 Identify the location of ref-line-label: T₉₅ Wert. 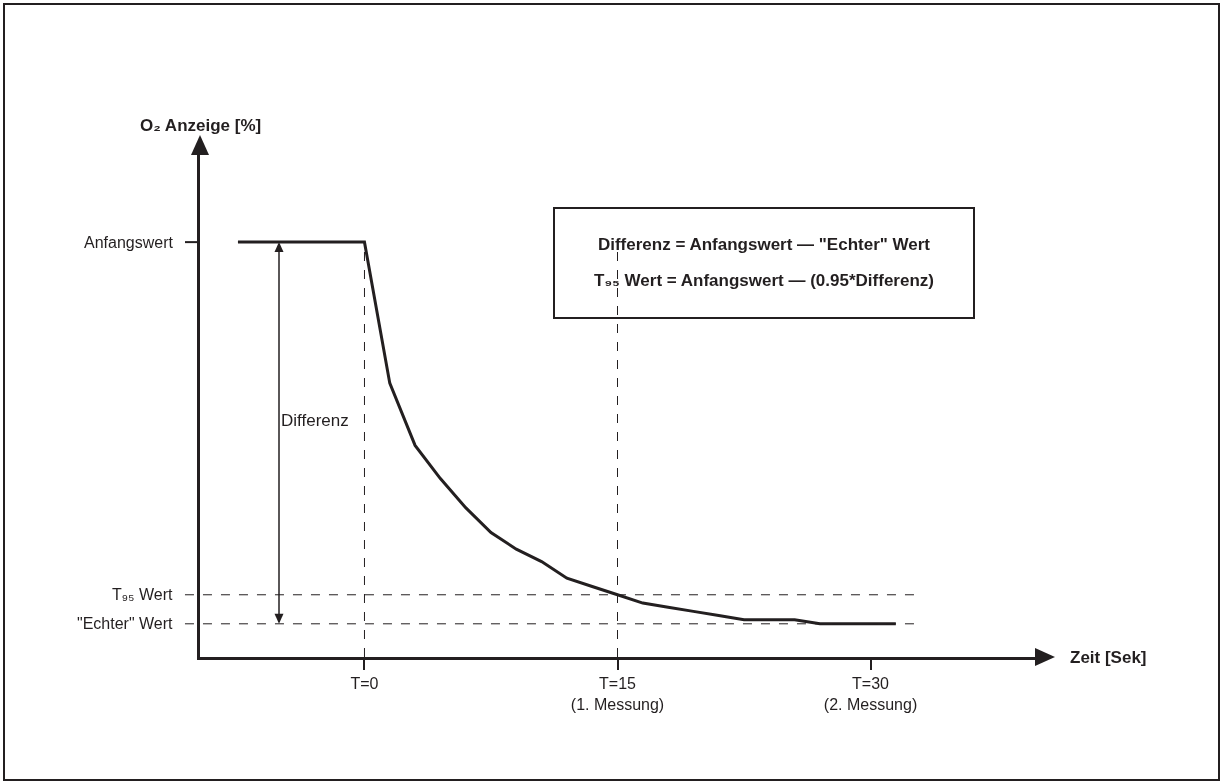
(143, 594).